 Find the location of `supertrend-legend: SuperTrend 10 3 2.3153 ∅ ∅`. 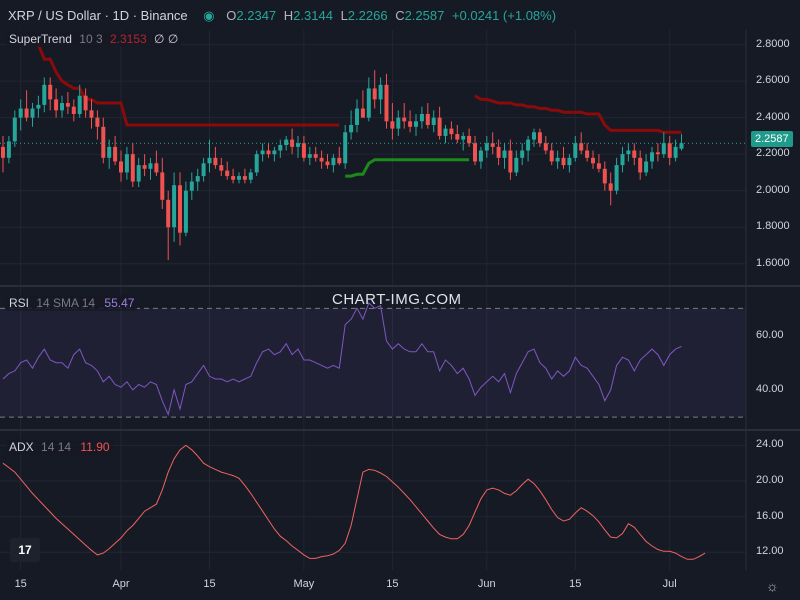

supertrend-legend: SuperTrend 10 3 2.3153 ∅ ∅ is located at coordinates (94, 39).